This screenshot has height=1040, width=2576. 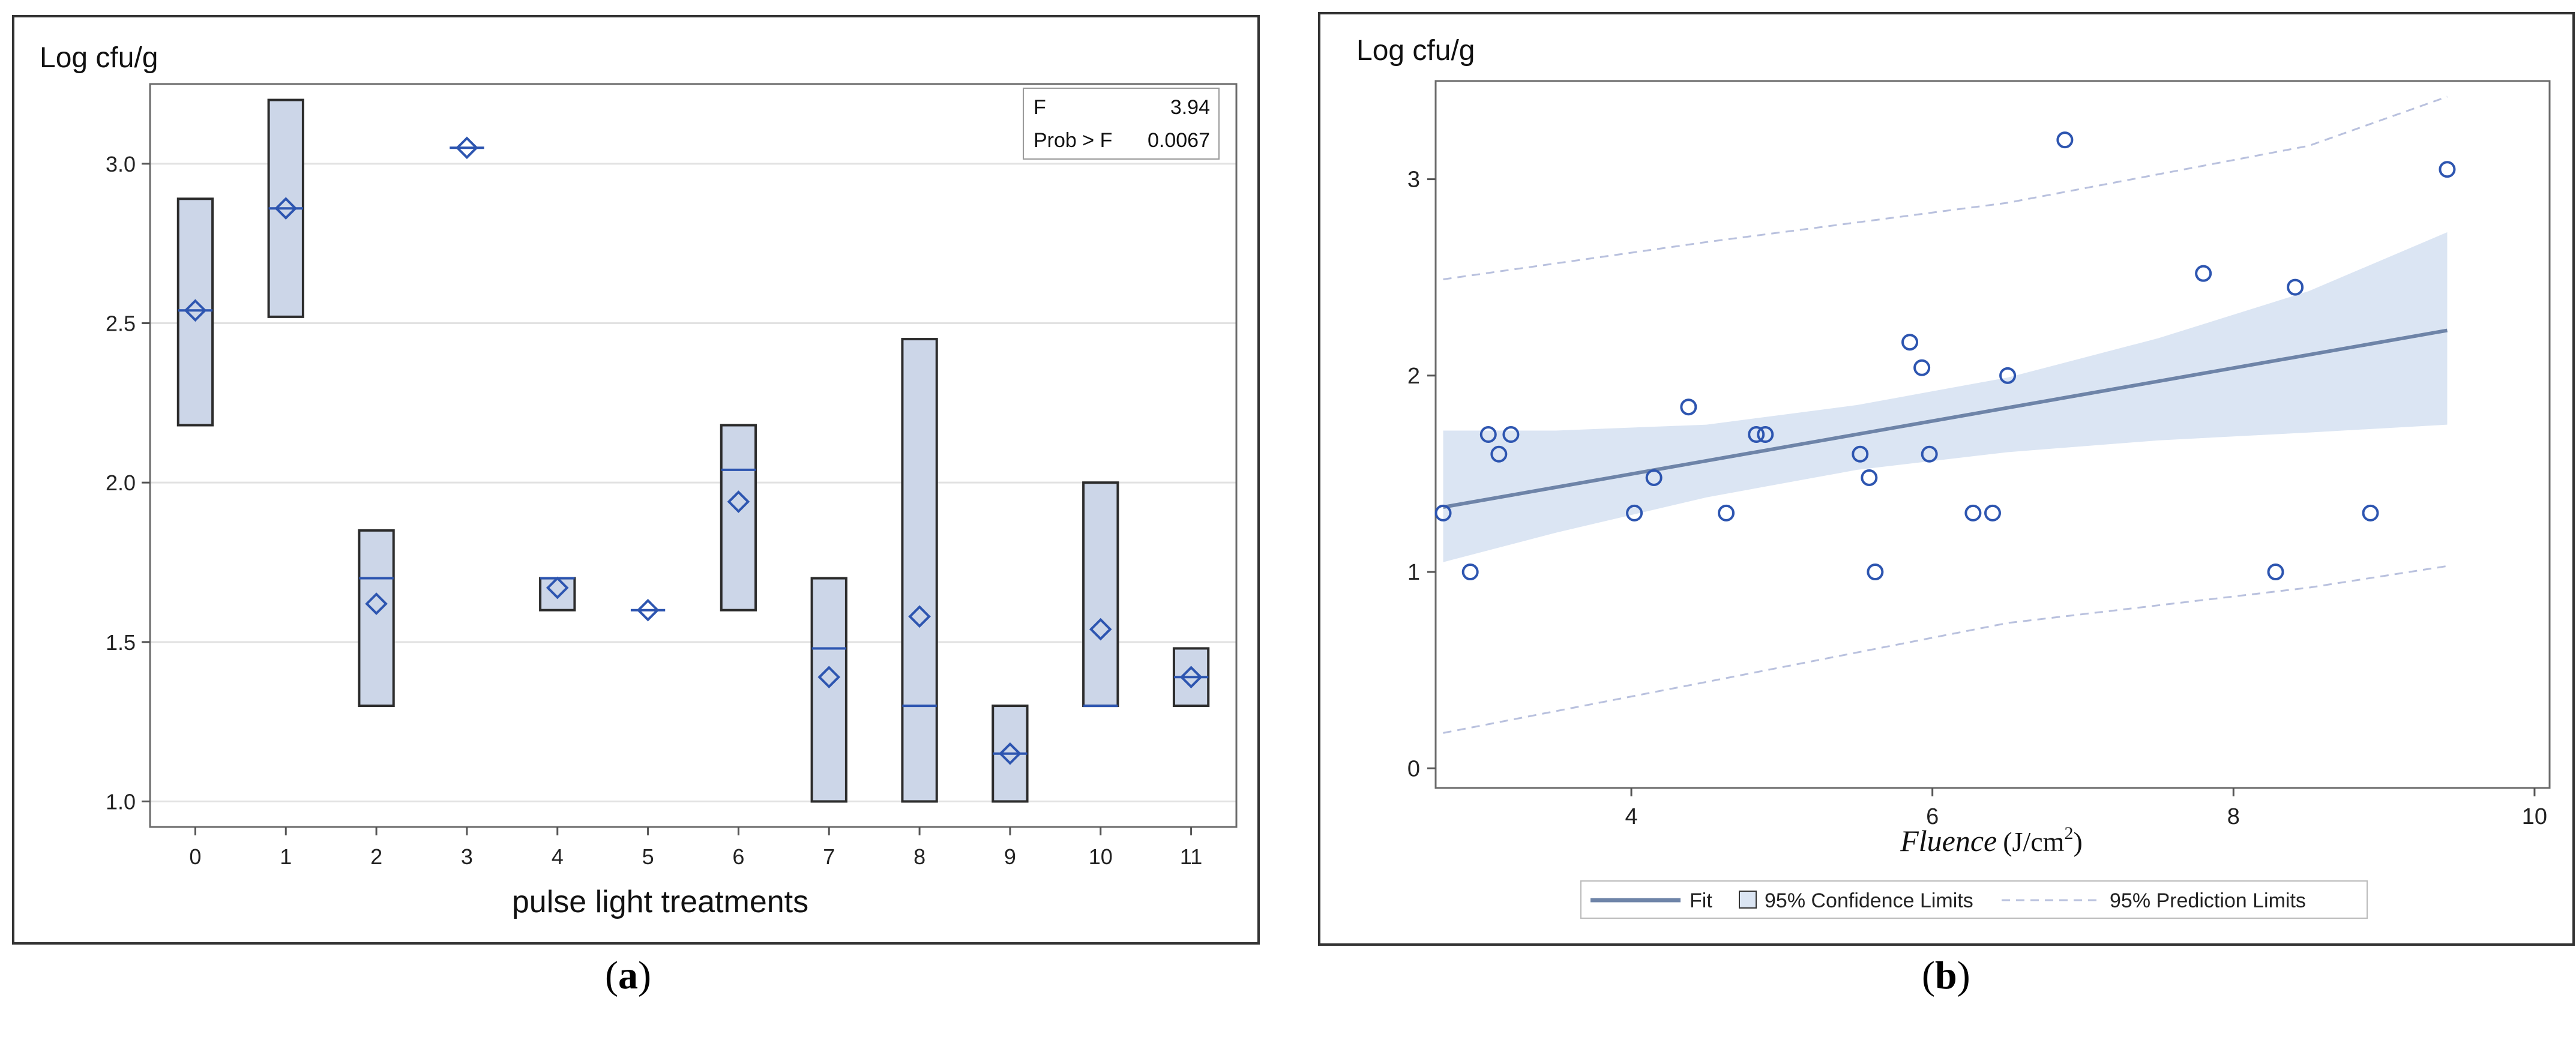 I want to click on fluence-unit-close: ), so click(x=2077, y=842).